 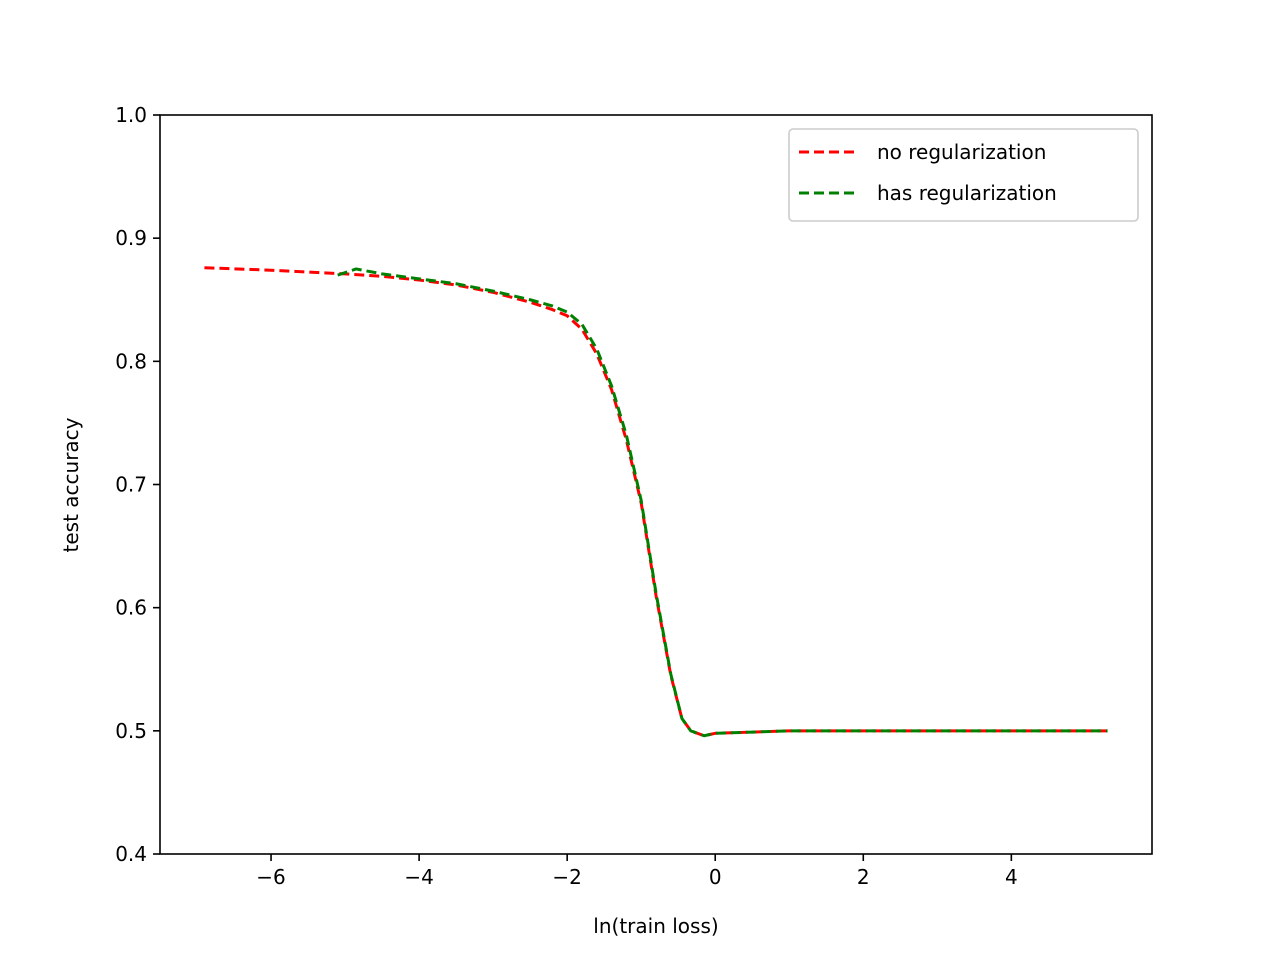 What do you see at coordinates (131, 608) in the screenshot?
I see `y-tick-label: 0.6` at bounding box center [131, 608].